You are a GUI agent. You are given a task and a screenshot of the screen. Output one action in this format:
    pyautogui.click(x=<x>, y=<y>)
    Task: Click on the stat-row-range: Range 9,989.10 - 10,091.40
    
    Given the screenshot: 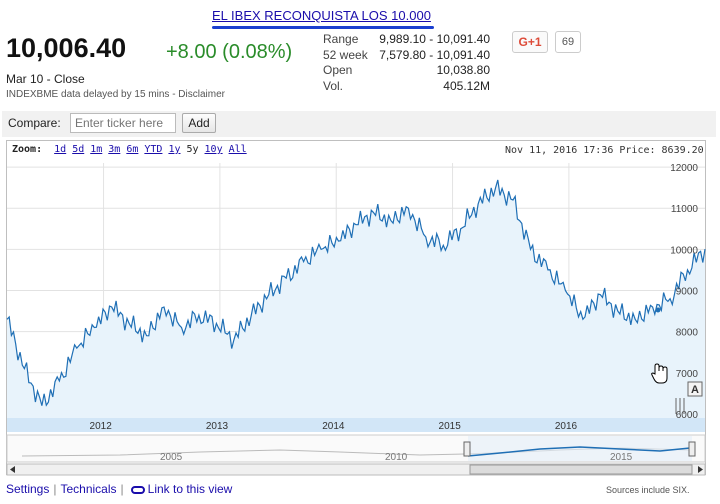 What is the action you would take?
    pyautogui.click(x=408, y=40)
    